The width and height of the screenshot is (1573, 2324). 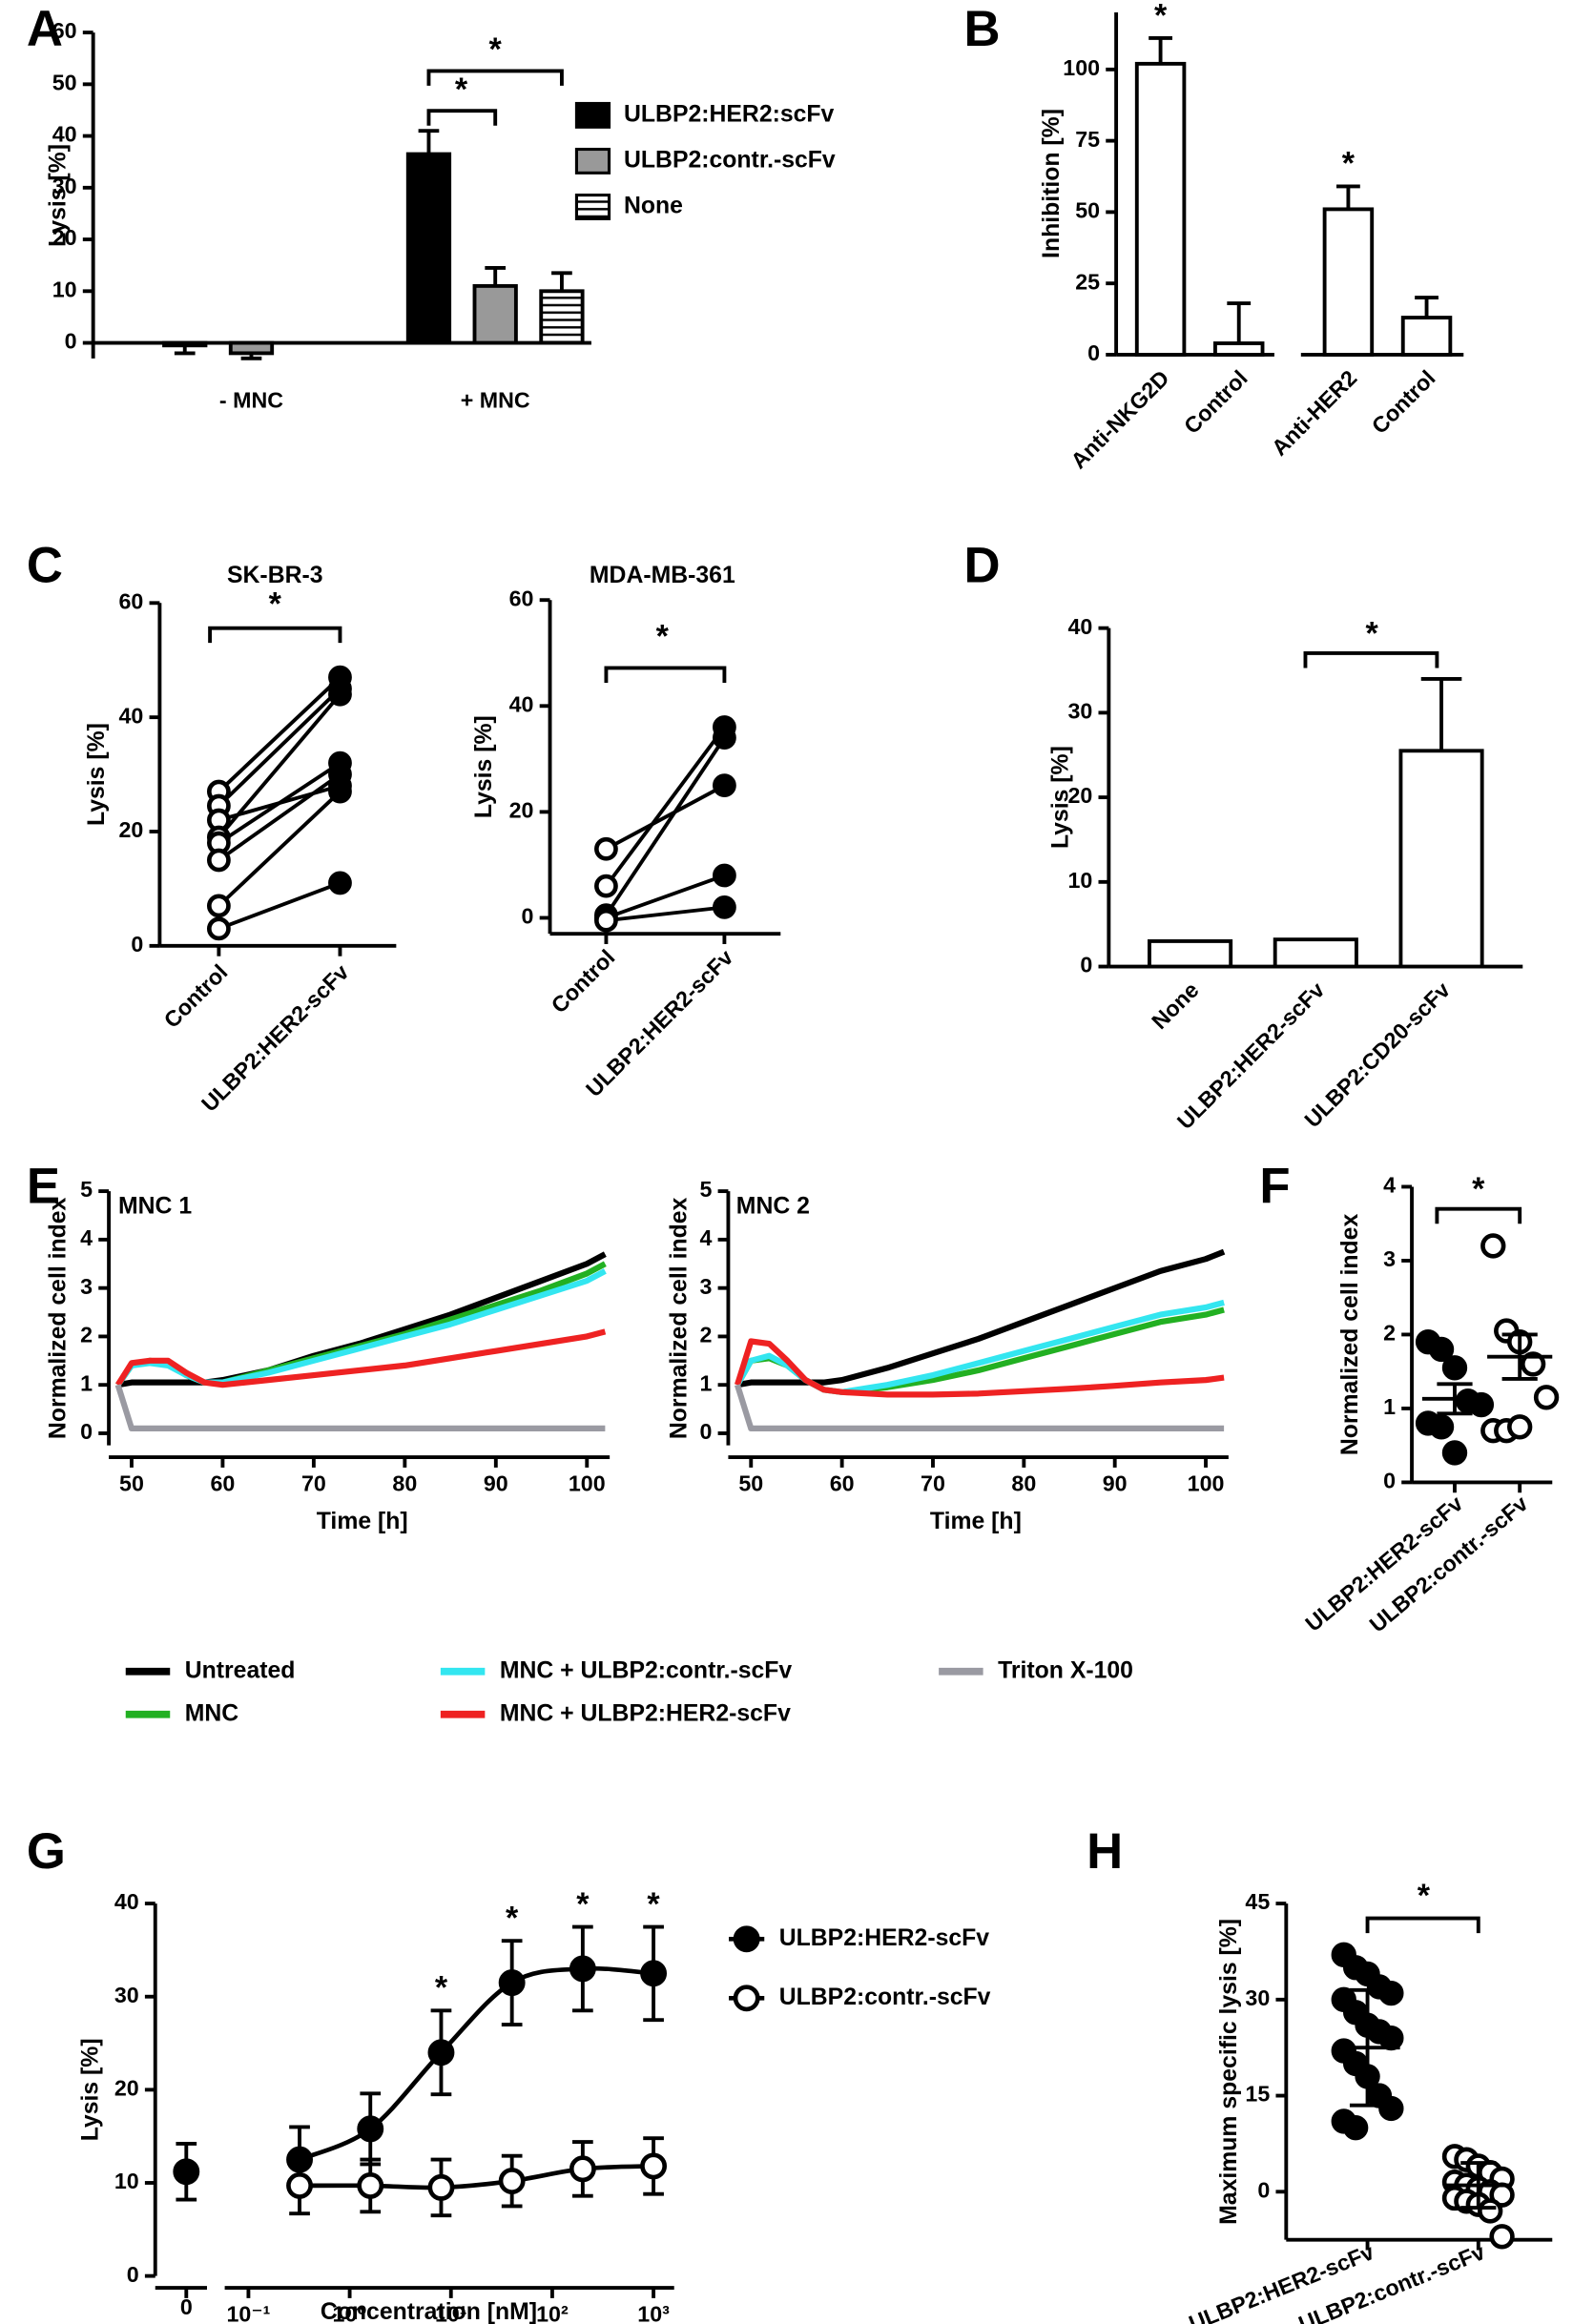 What do you see at coordinates (45, 566) in the screenshot?
I see `panel-label: C` at bounding box center [45, 566].